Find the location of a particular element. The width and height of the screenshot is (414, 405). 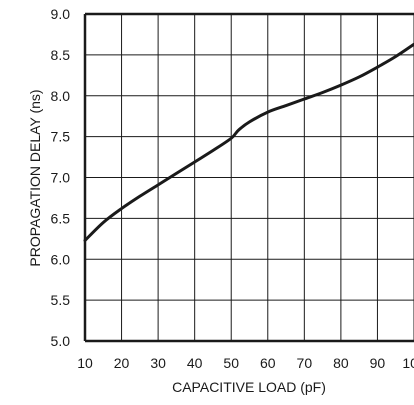

y-tick-label-7.5: 7.5 is located at coordinates (61, 137).